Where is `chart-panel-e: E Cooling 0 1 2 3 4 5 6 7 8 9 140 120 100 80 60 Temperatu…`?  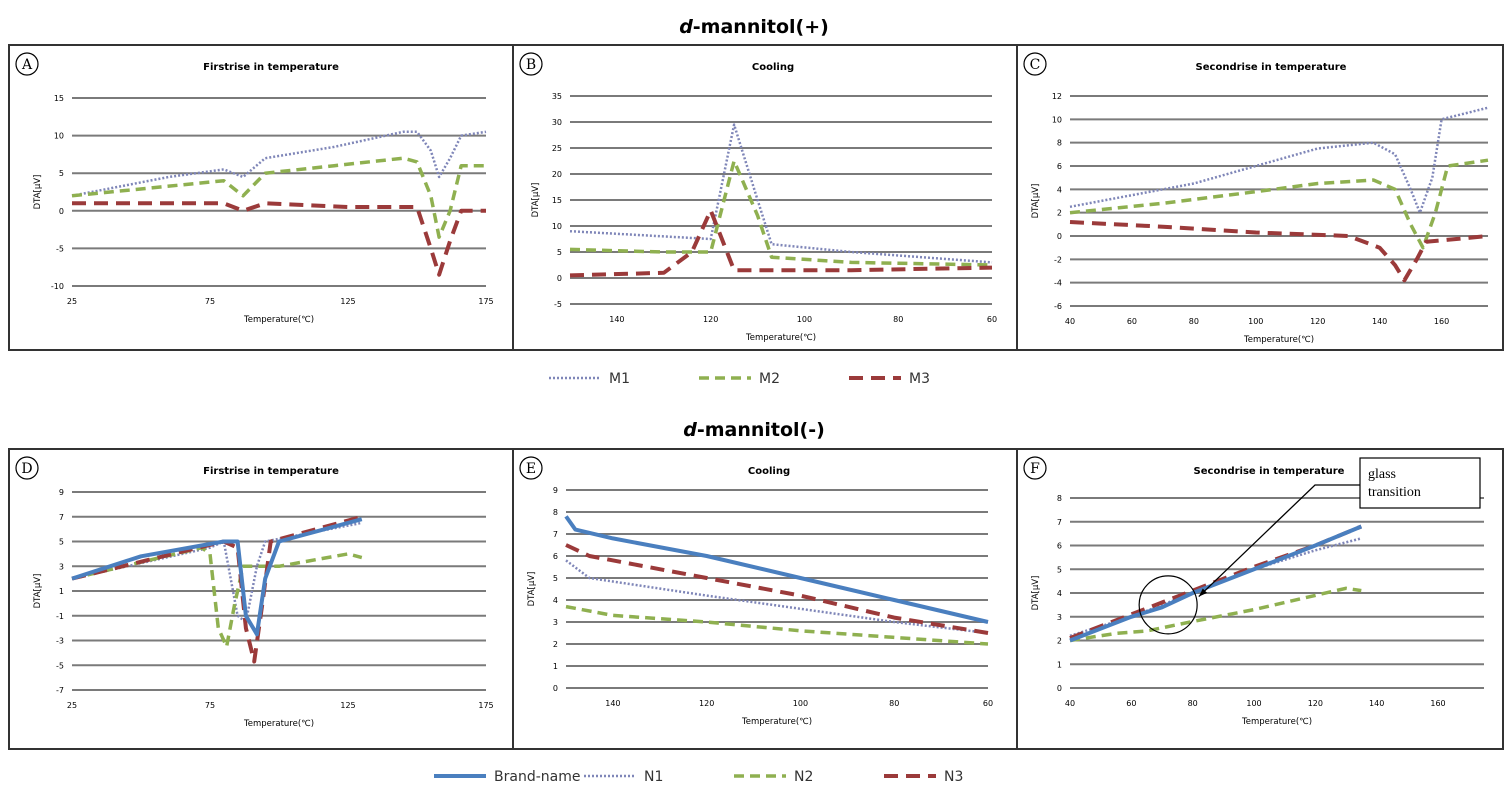 chart-panel-e: E Cooling 0 1 2 3 4 5 6 7 8 9 140 120 100 80 60 Temperatu… is located at coordinates (765, 599).